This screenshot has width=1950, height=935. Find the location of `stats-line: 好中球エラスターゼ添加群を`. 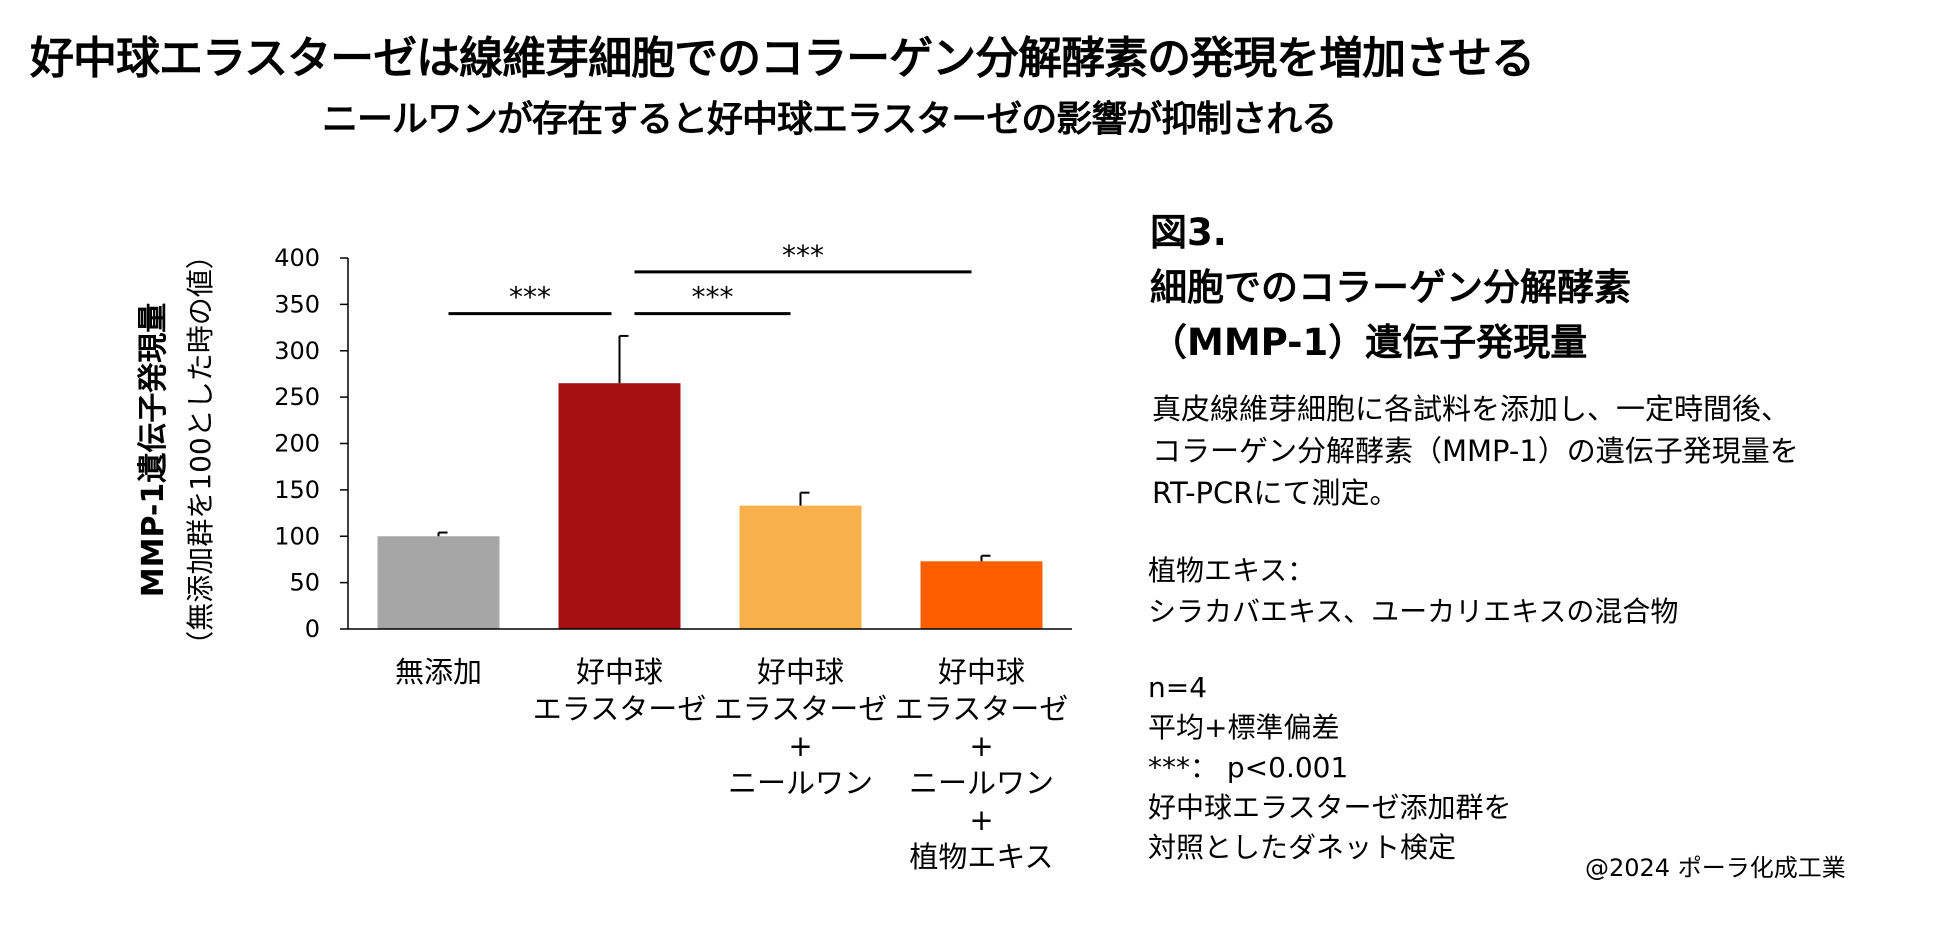

stats-line: 好中球エラスターゼ添加群を is located at coordinates (1330, 807).